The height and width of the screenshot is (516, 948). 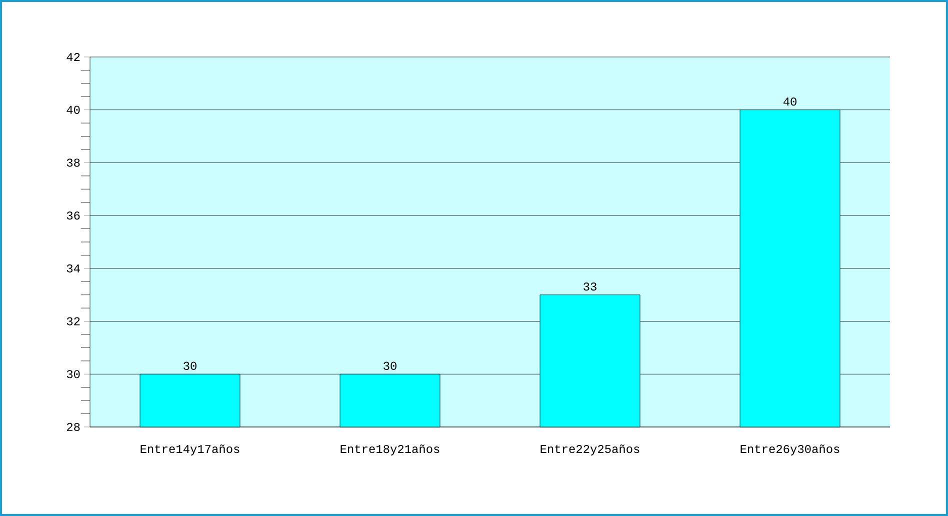 I want to click on y-tick-label: 42, so click(x=73, y=56).